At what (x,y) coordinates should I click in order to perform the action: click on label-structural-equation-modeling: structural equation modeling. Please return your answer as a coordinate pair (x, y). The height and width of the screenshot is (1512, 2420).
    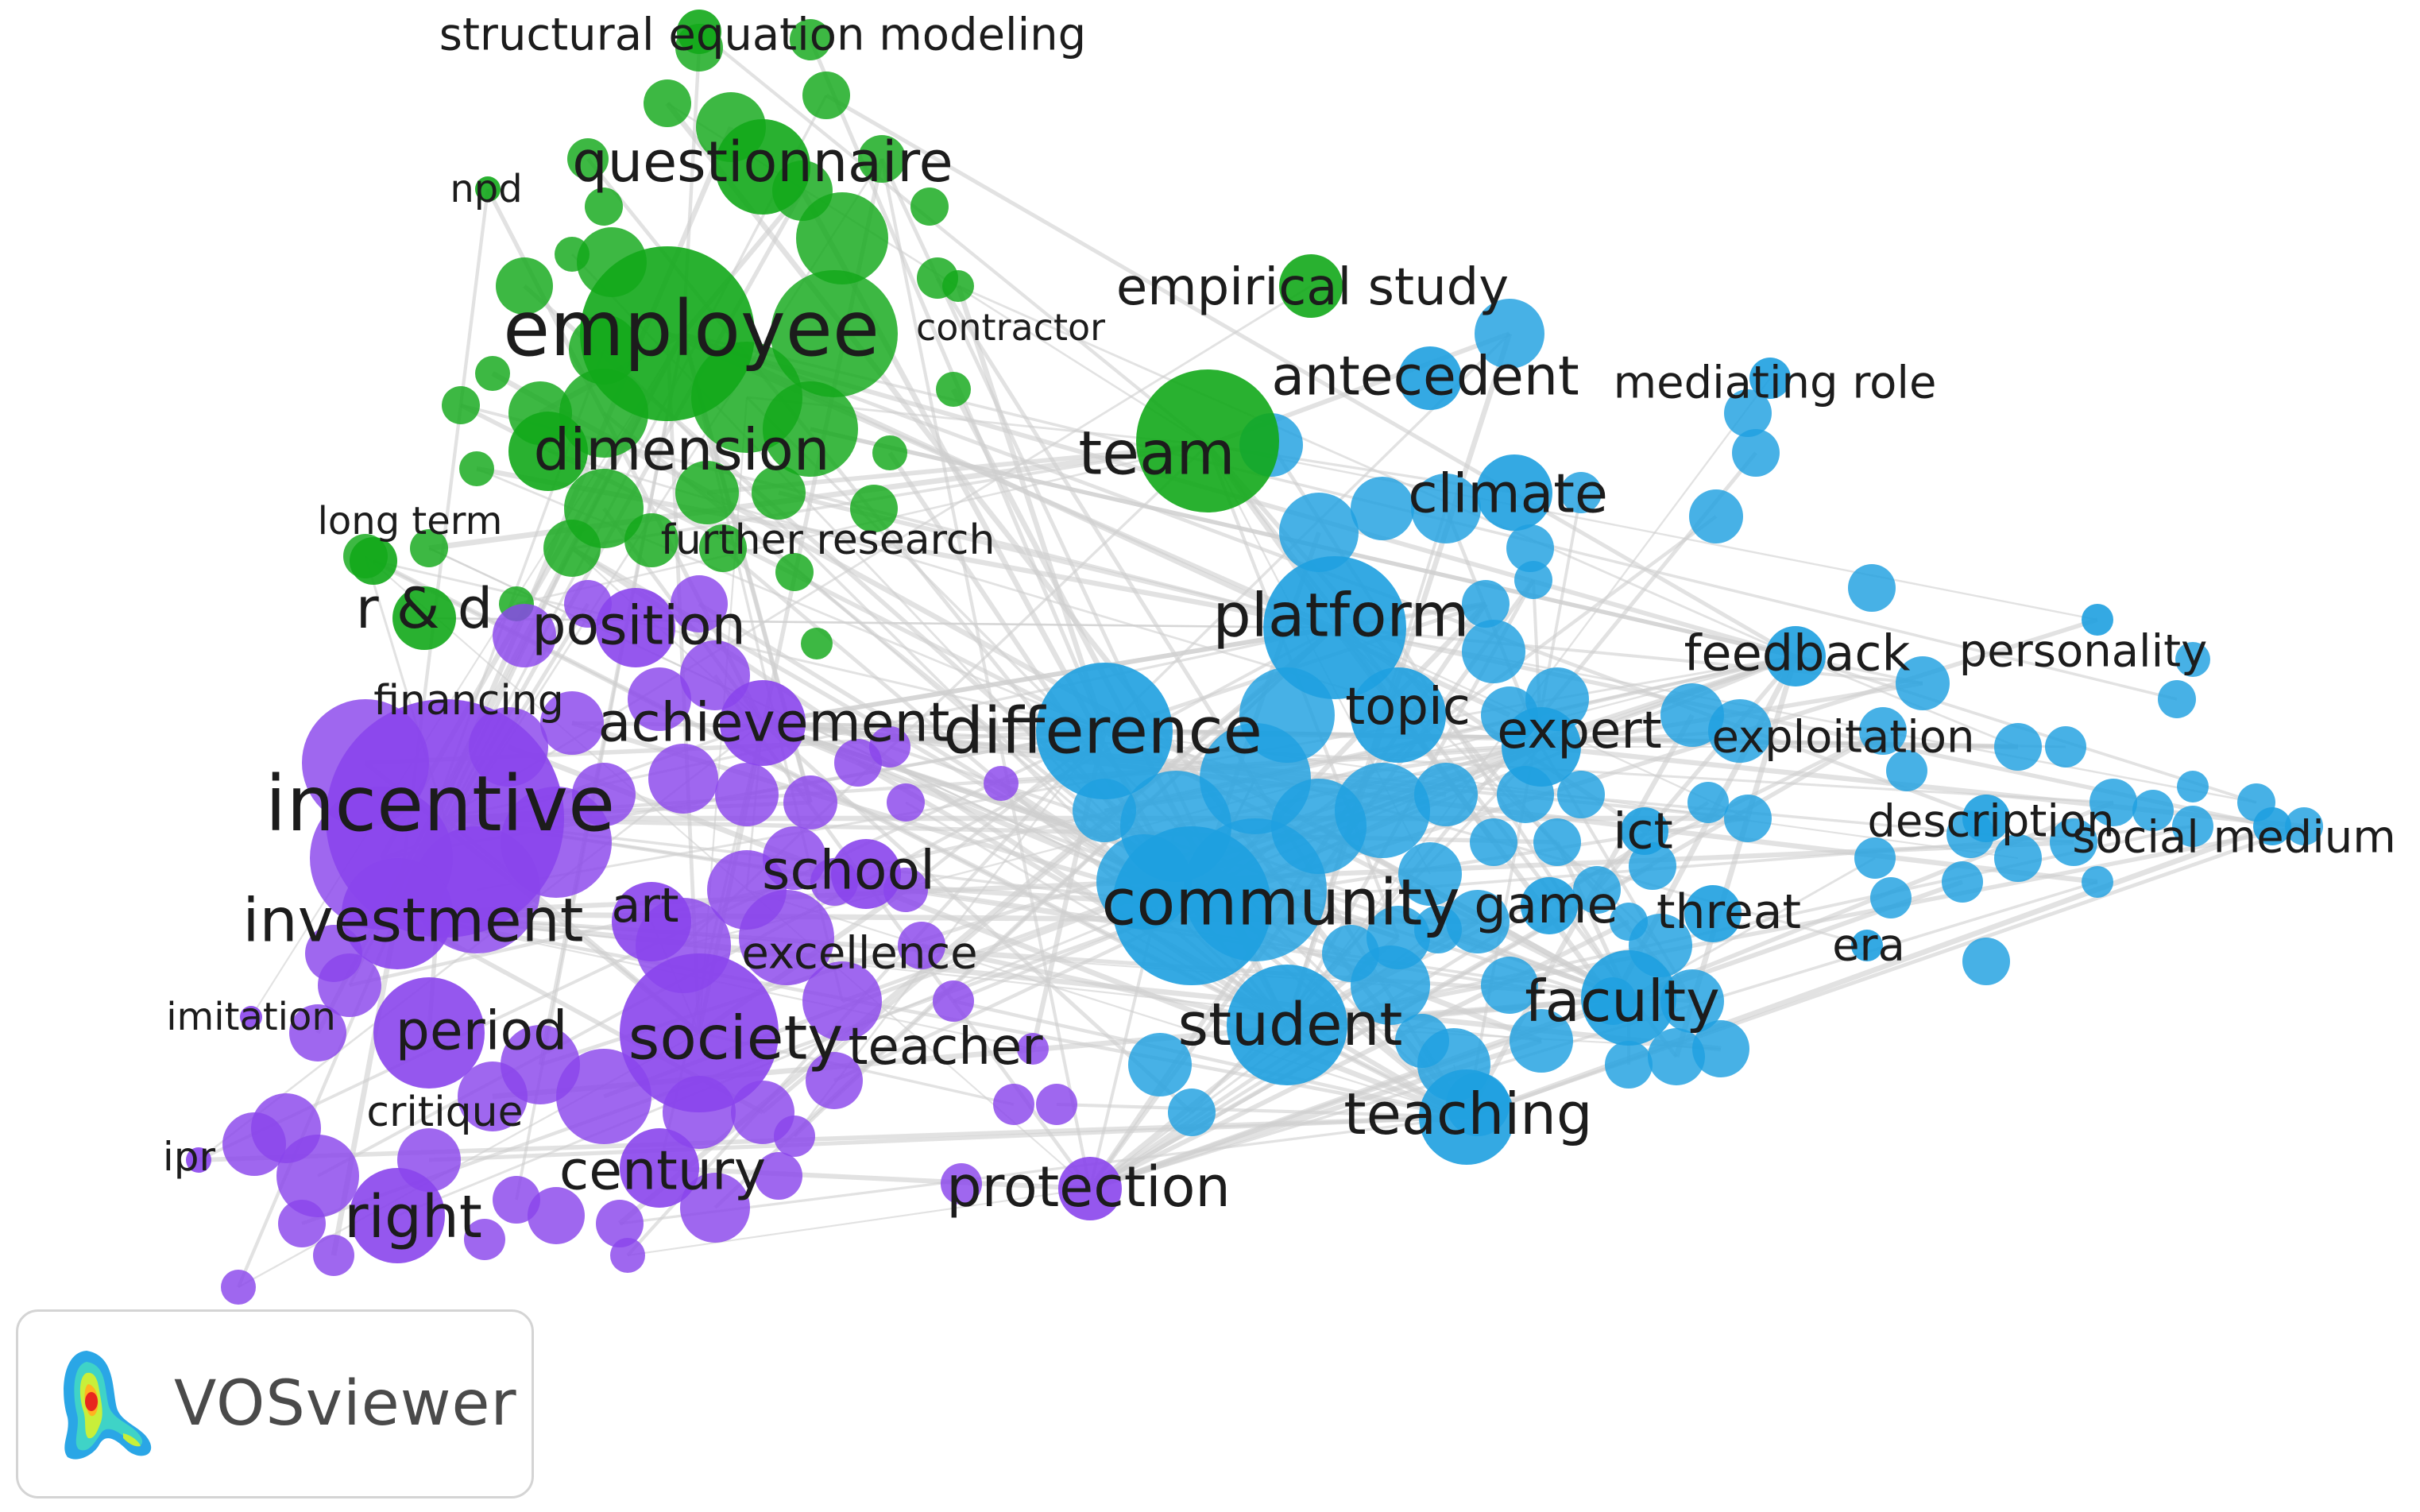
    Looking at the image, I should click on (762, 35).